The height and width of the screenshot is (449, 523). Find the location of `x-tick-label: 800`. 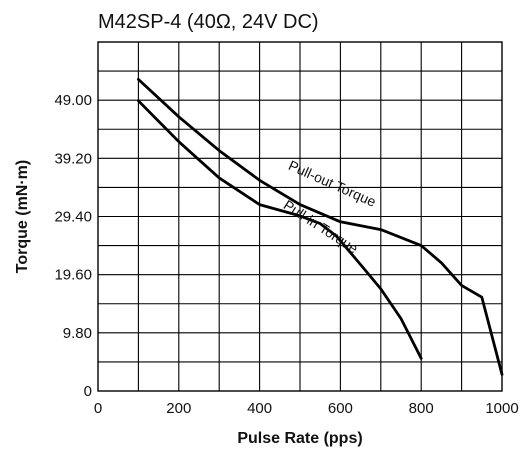

x-tick-label: 800 is located at coordinates (421, 408).